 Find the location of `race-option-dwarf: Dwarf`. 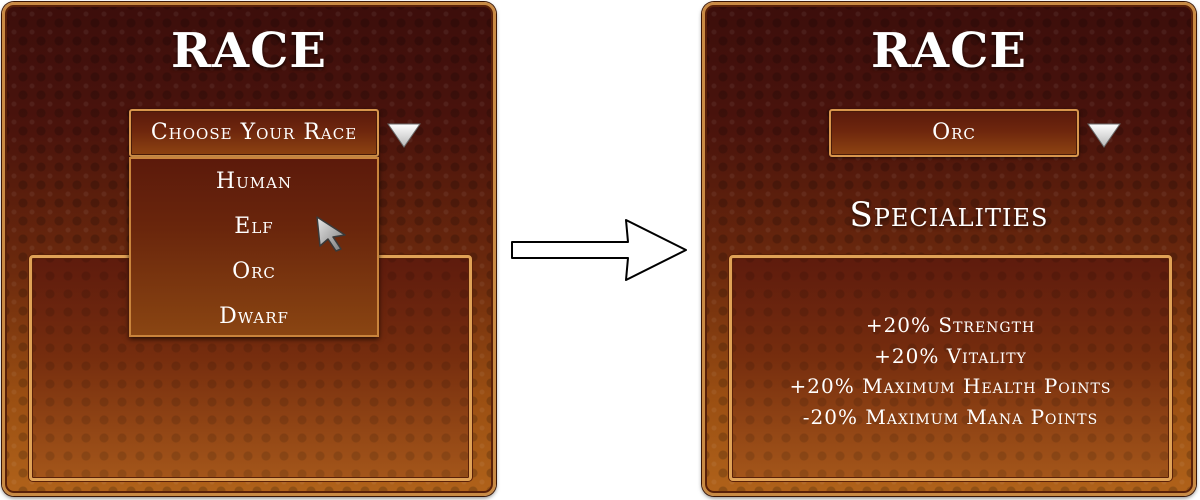

race-option-dwarf: Dwarf is located at coordinates (254, 316).